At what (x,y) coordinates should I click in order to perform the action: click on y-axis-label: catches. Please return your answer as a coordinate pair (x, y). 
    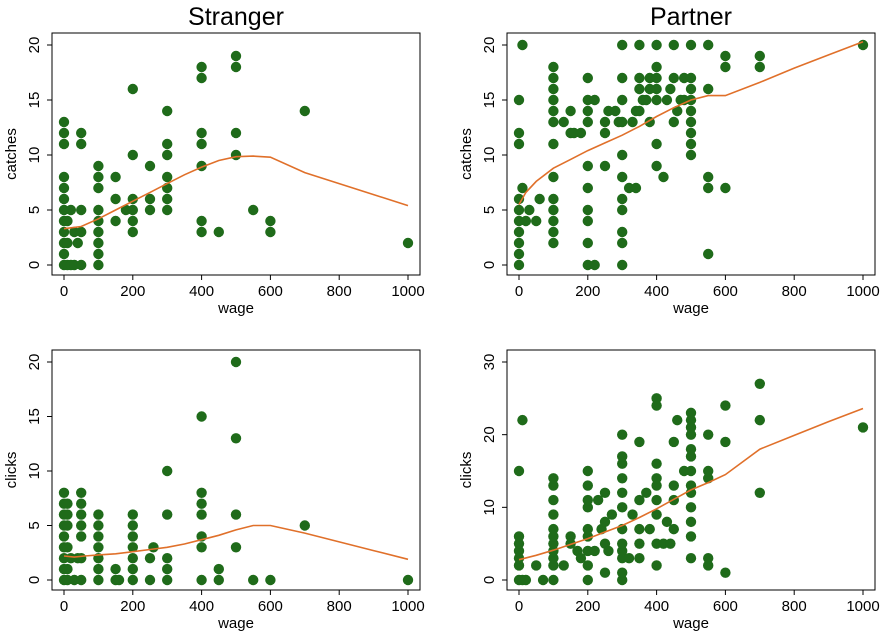
    Looking at the image, I should click on (466, 154).